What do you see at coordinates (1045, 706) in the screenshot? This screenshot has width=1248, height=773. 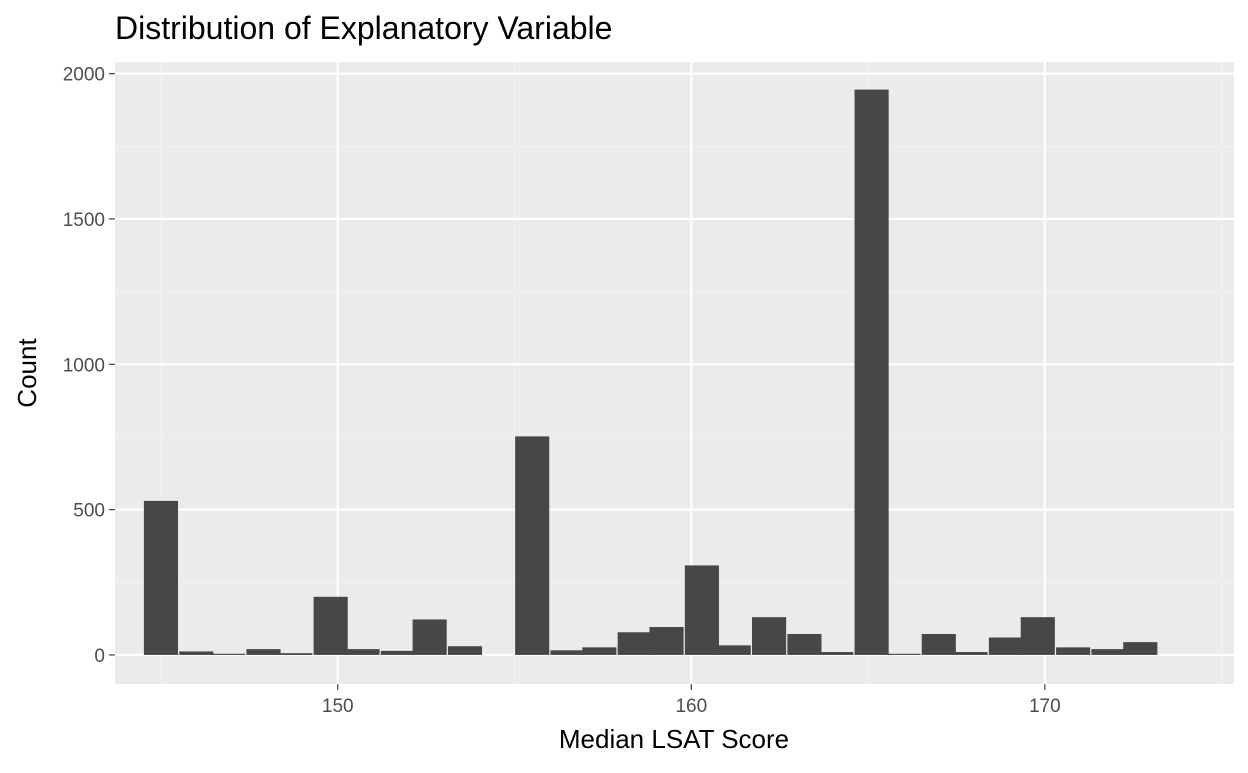 I see `x-tick-label: 170` at bounding box center [1045, 706].